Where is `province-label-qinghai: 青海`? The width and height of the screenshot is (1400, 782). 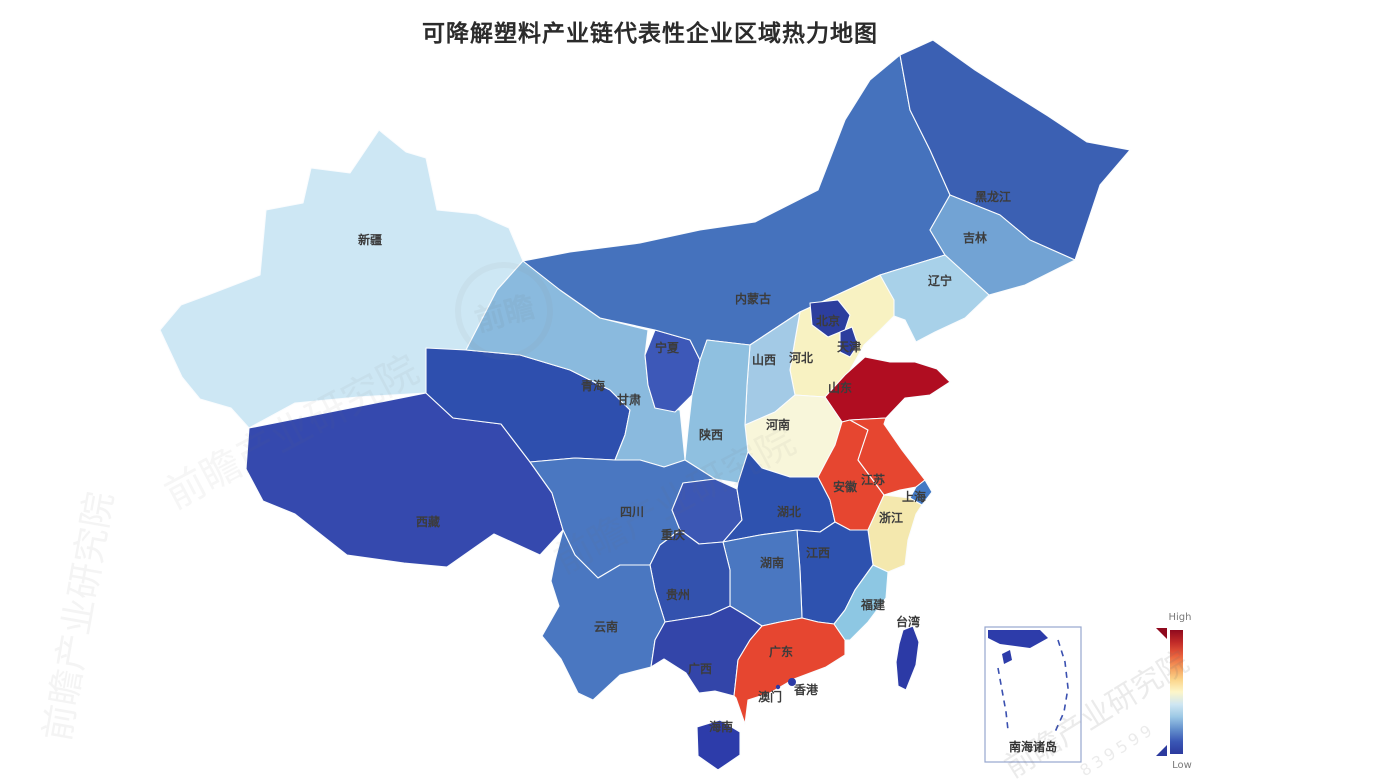
province-label-qinghai: 青海 is located at coordinates (593, 385).